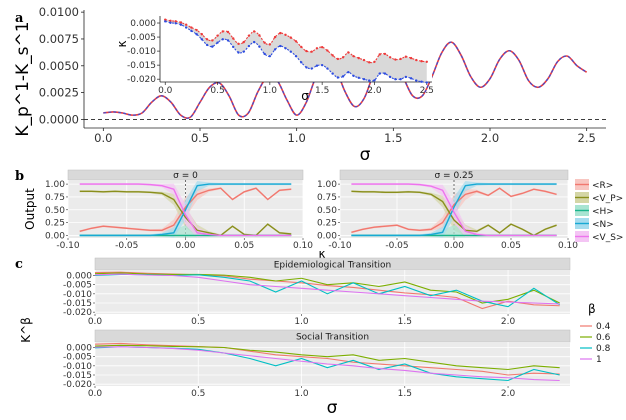 The image size is (626, 420). What do you see at coordinates (59, 39) in the screenshot?
I see `y-tick-label: 0.0075` at bounding box center [59, 39].